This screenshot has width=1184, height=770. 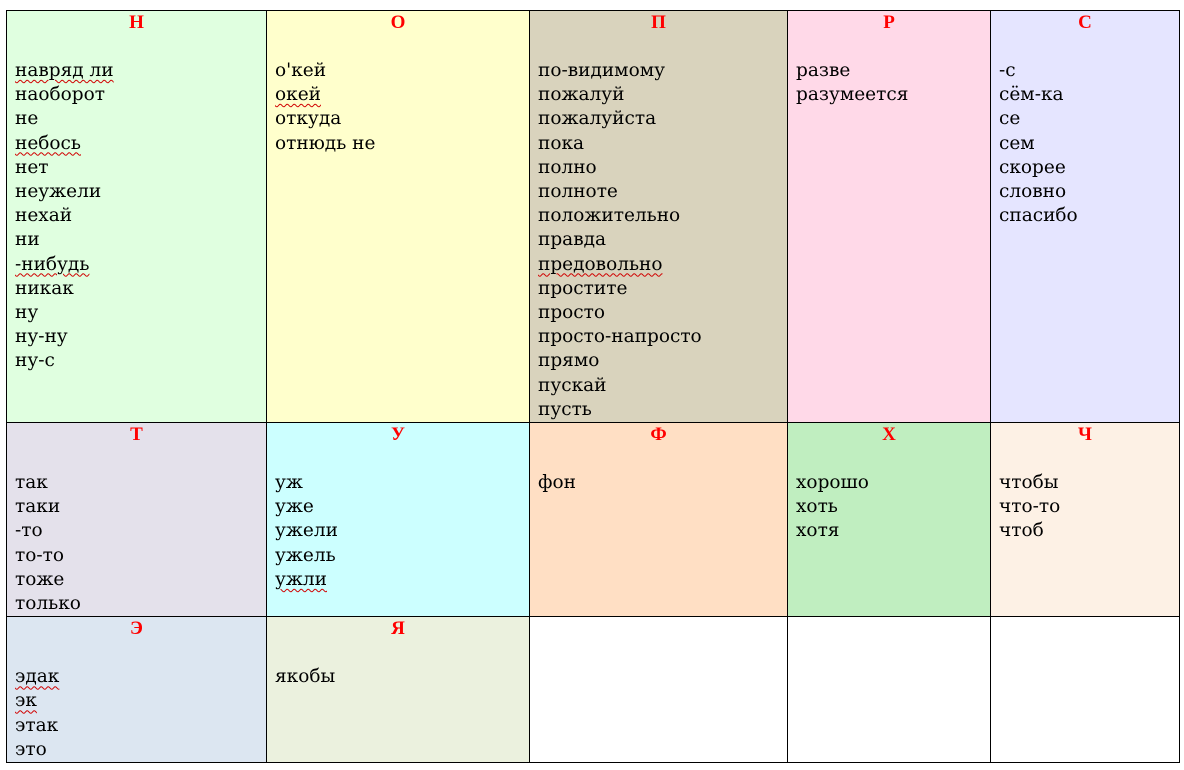 What do you see at coordinates (398, 629) in the screenshot?
I see `letter-heading: Я` at bounding box center [398, 629].